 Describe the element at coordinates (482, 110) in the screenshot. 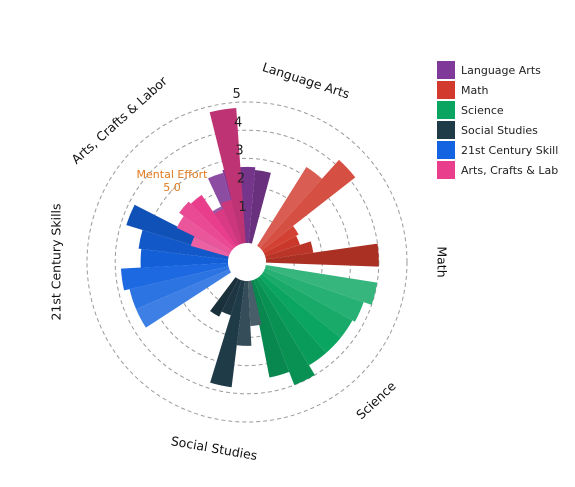

I see `legend-label: Science` at that location.